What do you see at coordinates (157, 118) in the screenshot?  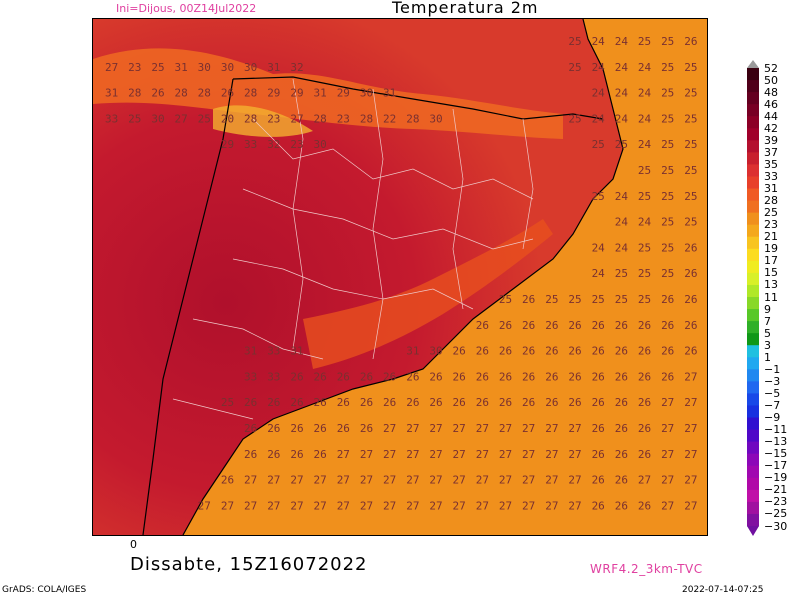 I see `grid-value: 30` at bounding box center [157, 118].